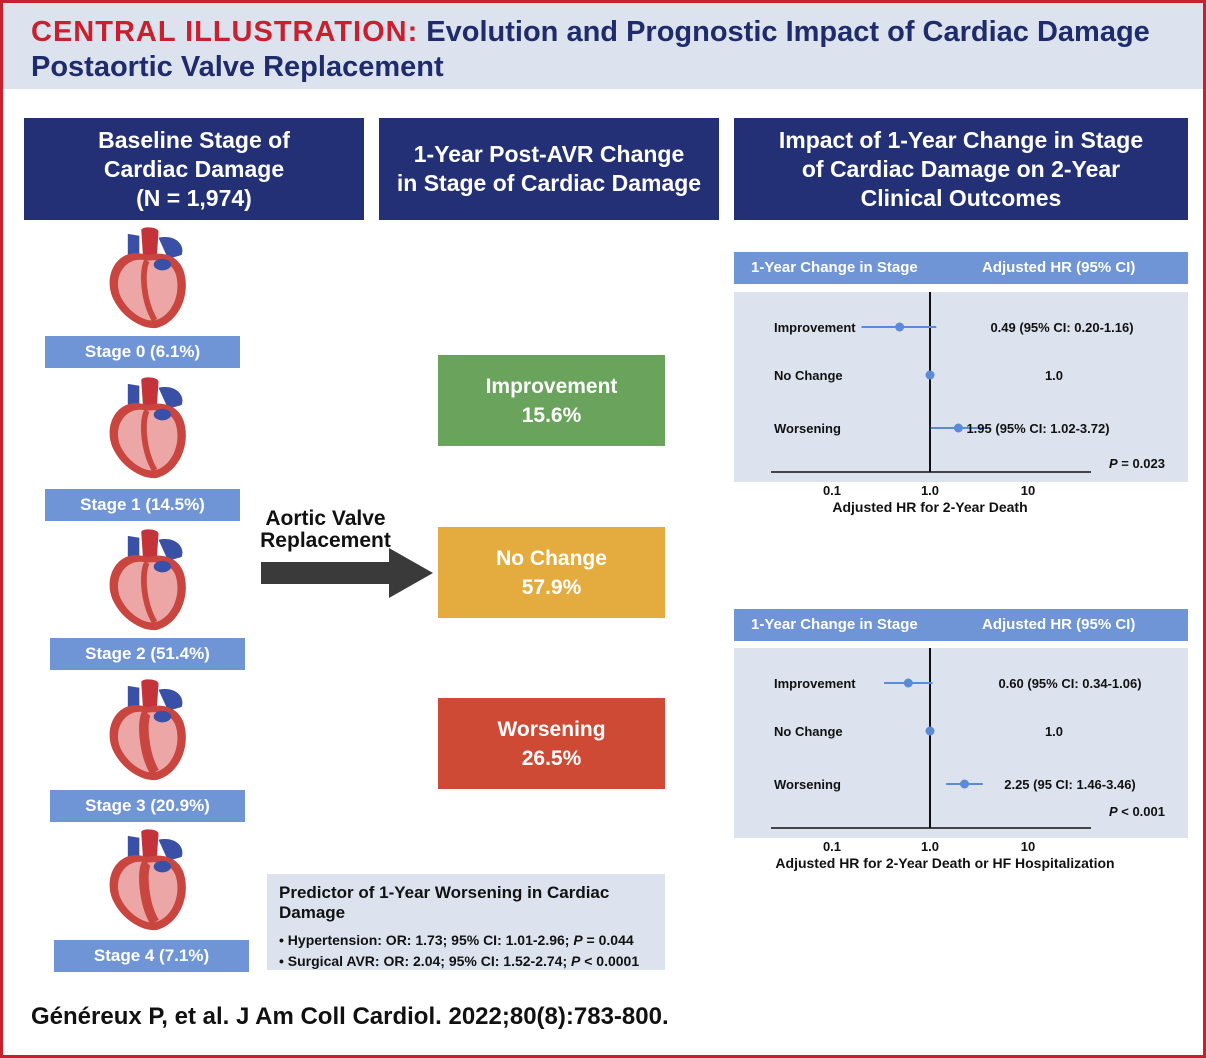  What do you see at coordinates (610, 961) in the screenshot?
I see `predictor-item-surgical-avr-p-value: < 0.0001` at bounding box center [610, 961].